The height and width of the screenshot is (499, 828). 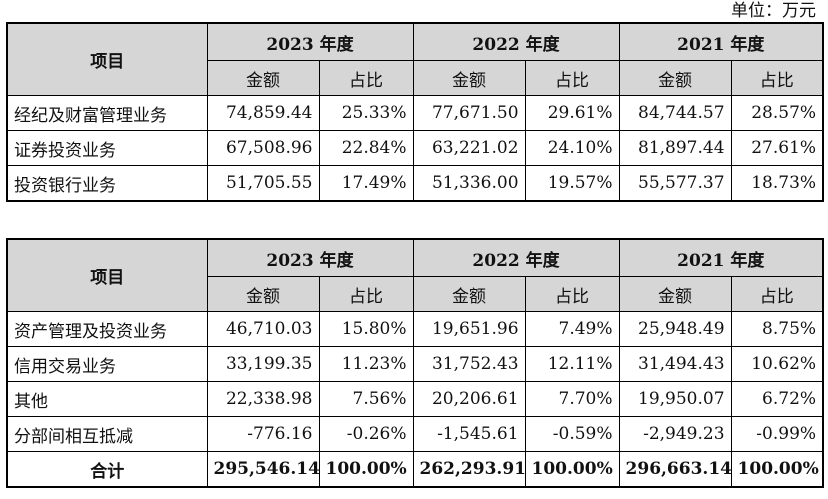 I want to click on amount-cell: 31,752.43, so click(x=469, y=364).